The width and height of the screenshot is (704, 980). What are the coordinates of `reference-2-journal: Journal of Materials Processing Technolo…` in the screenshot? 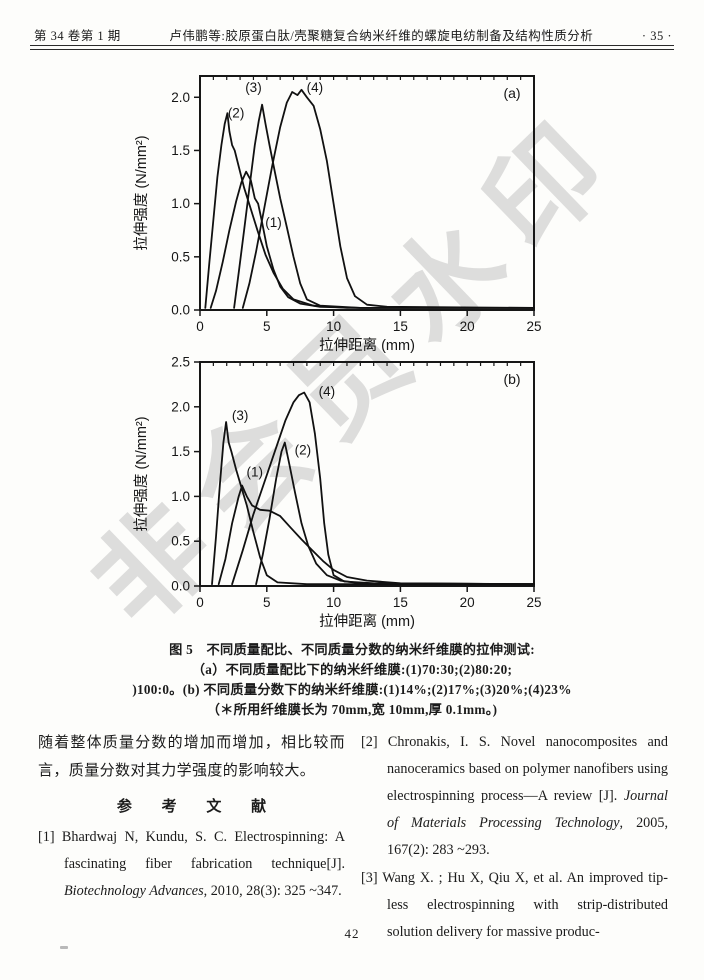 It's located at (527, 809).